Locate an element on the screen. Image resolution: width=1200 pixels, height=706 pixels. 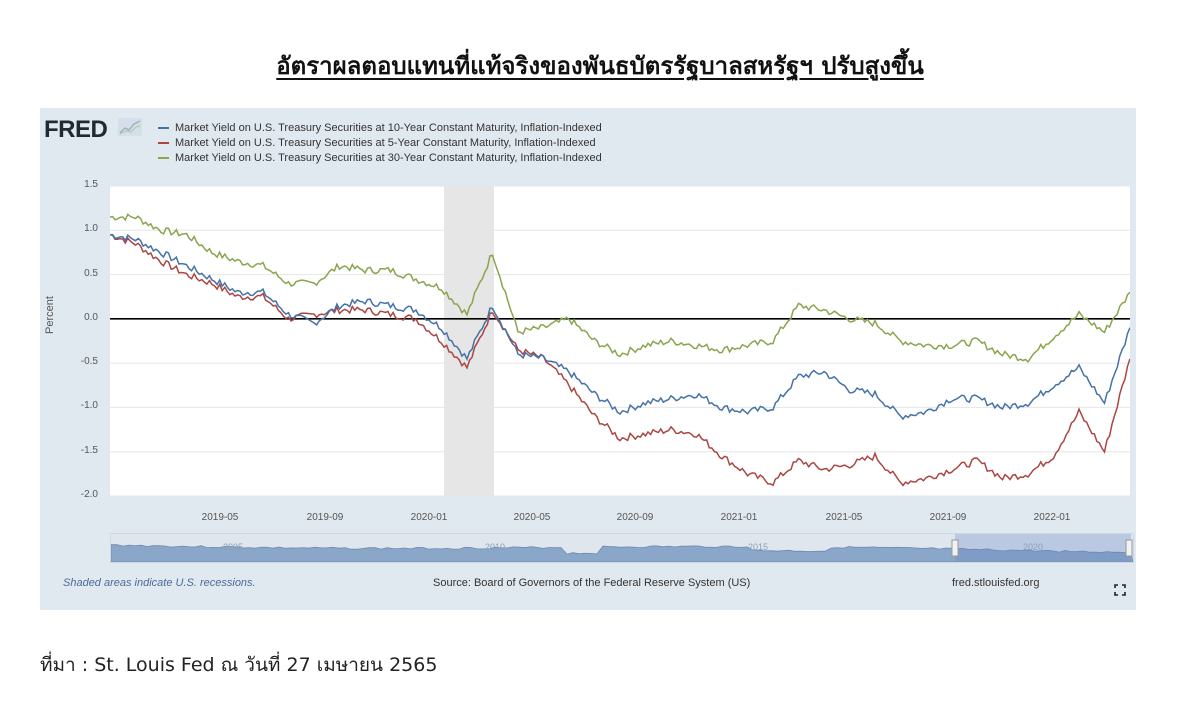
y-tick-label: 0.5 is located at coordinates (91, 273).